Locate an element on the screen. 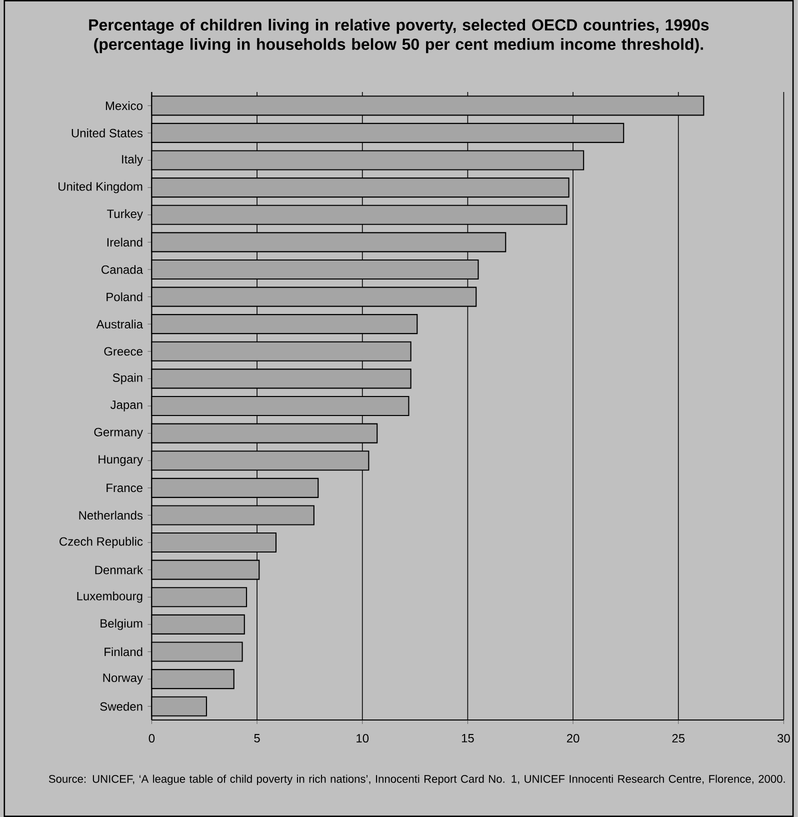  y-tick-label: Sweden is located at coordinates (121, 706).